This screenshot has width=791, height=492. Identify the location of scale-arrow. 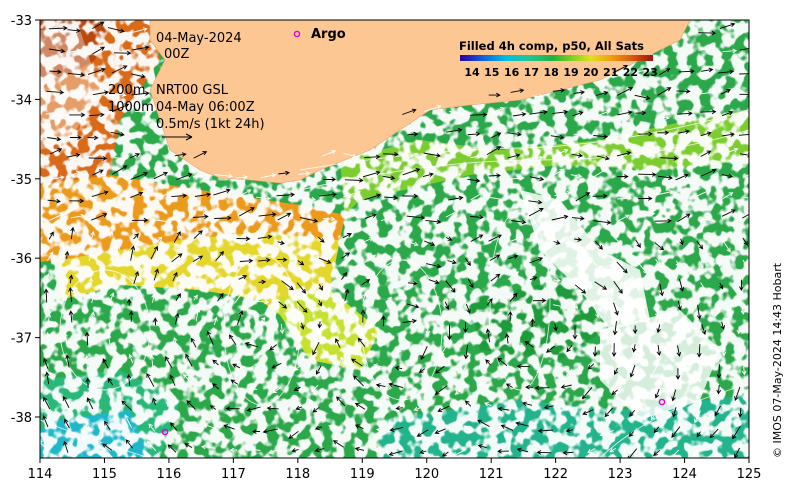
(177, 137).